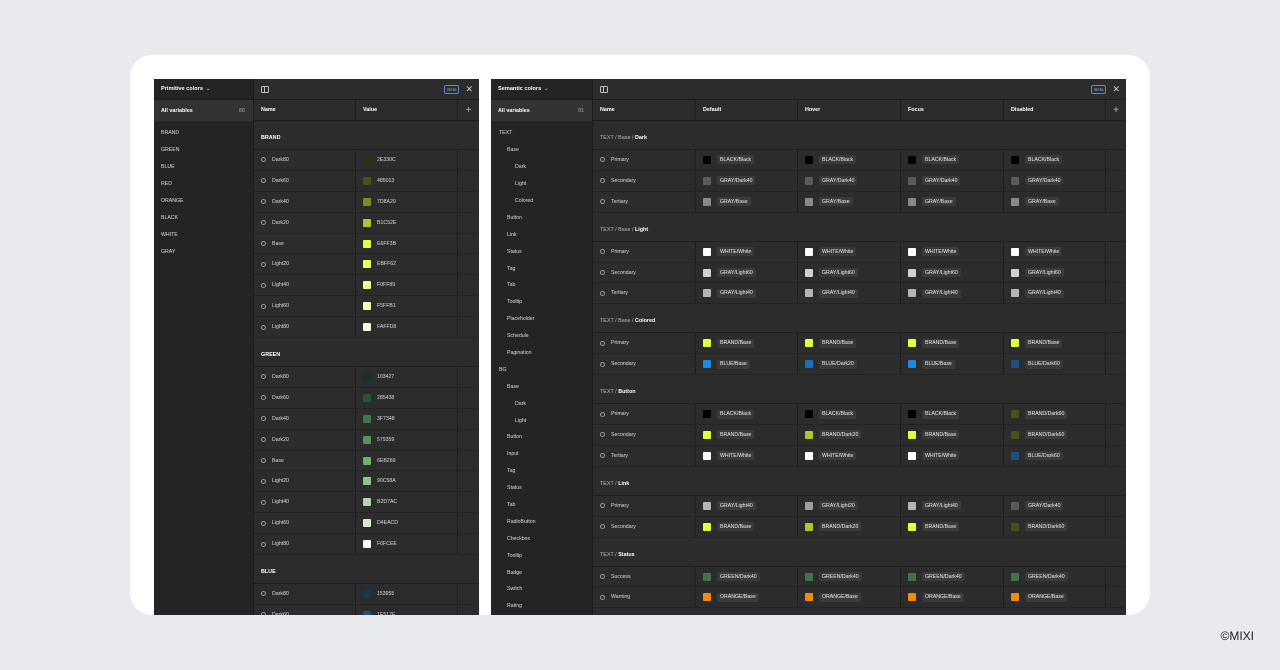 Image resolution: width=1280 pixels, height=670 pixels. I want to click on add-mode-icon: +, so click(1116, 110).